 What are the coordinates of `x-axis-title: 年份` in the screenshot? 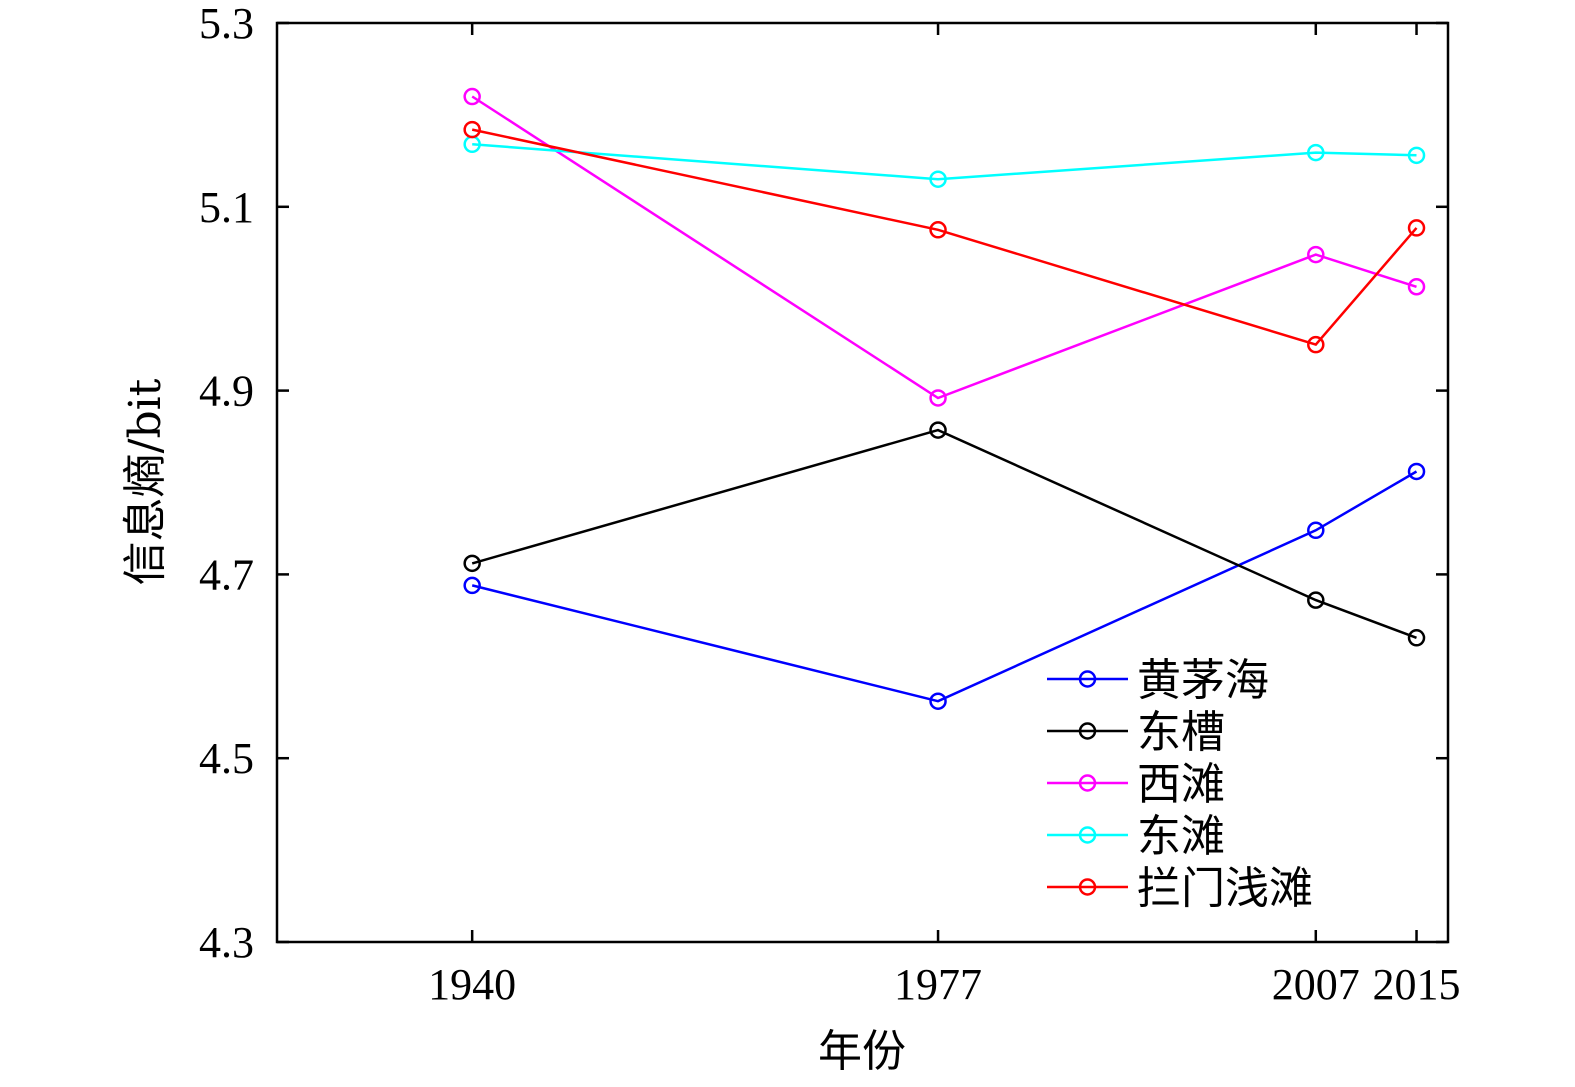 It's located at (862, 1051).